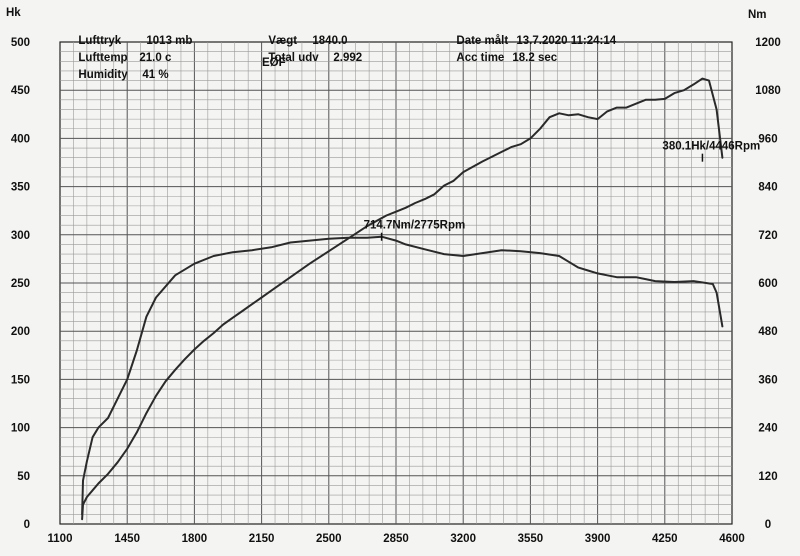  Describe the element at coordinates (329, 539) in the screenshot. I see `x-tick-label: 2500` at that location.